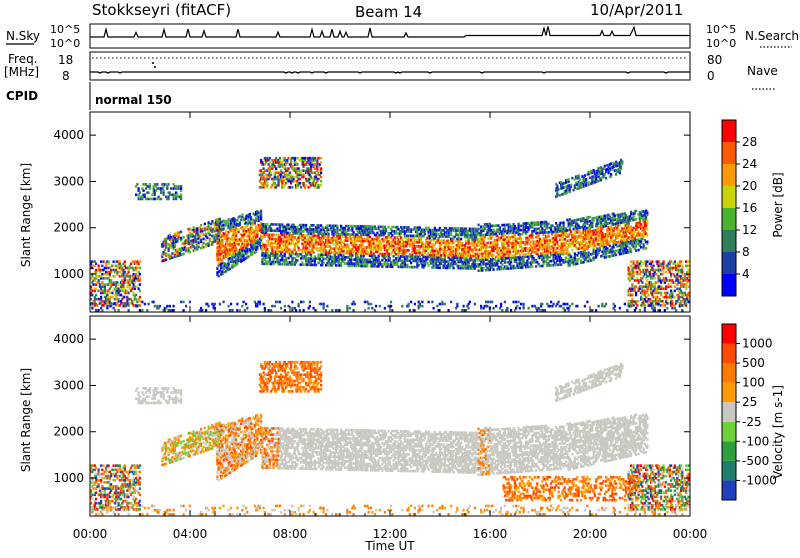  I want to click on nsearch-tick-bottom: 10^0, so click(721, 43).